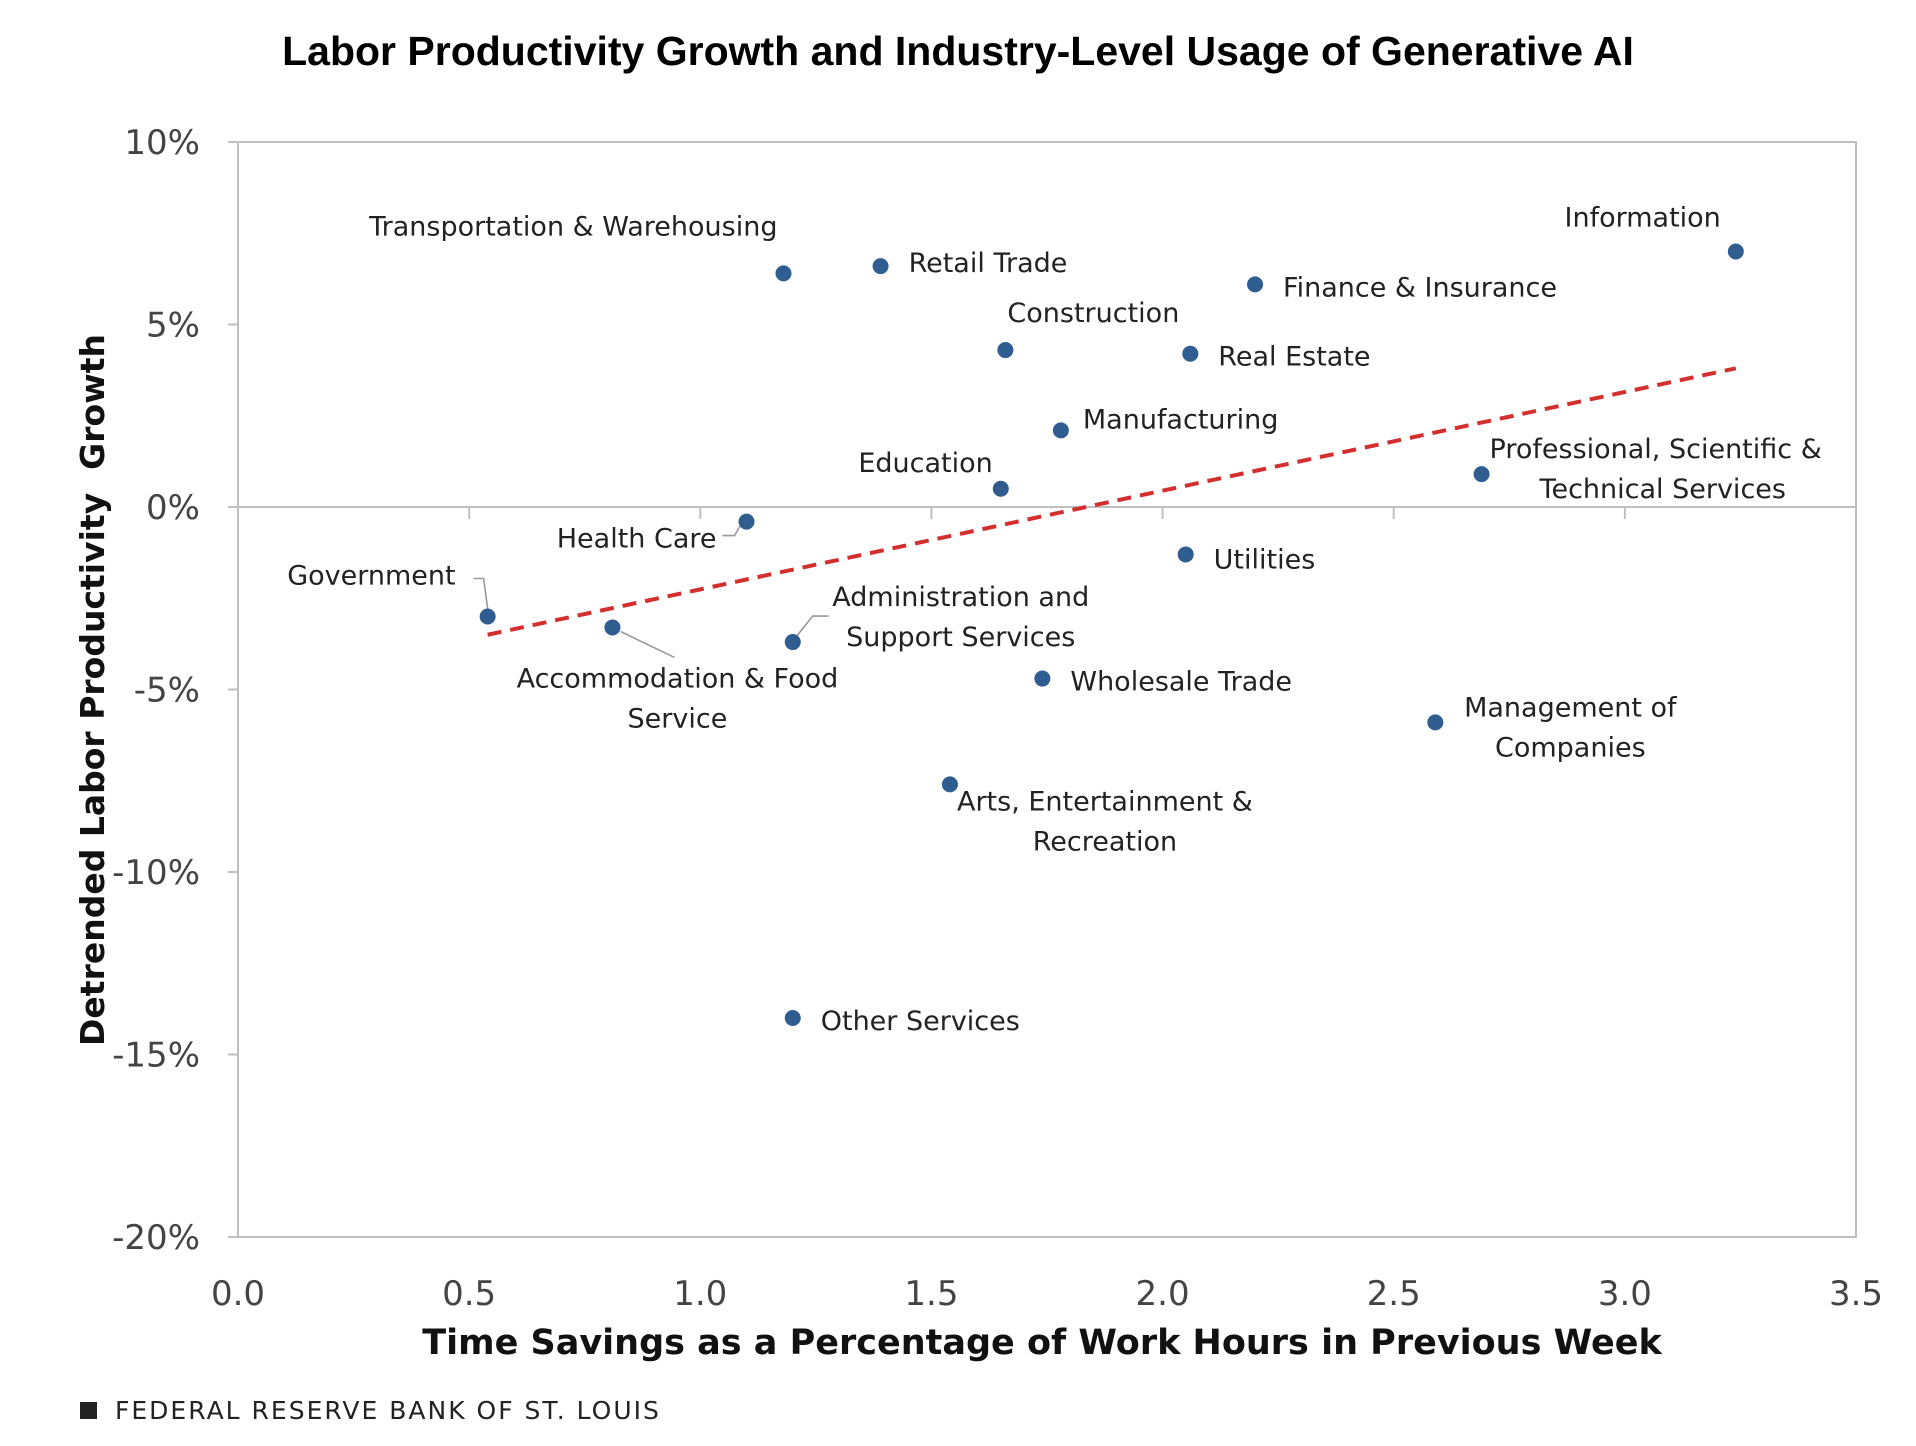  What do you see at coordinates (162, 143) in the screenshot?
I see `y-tick-label: 10%` at bounding box center [162, 143].